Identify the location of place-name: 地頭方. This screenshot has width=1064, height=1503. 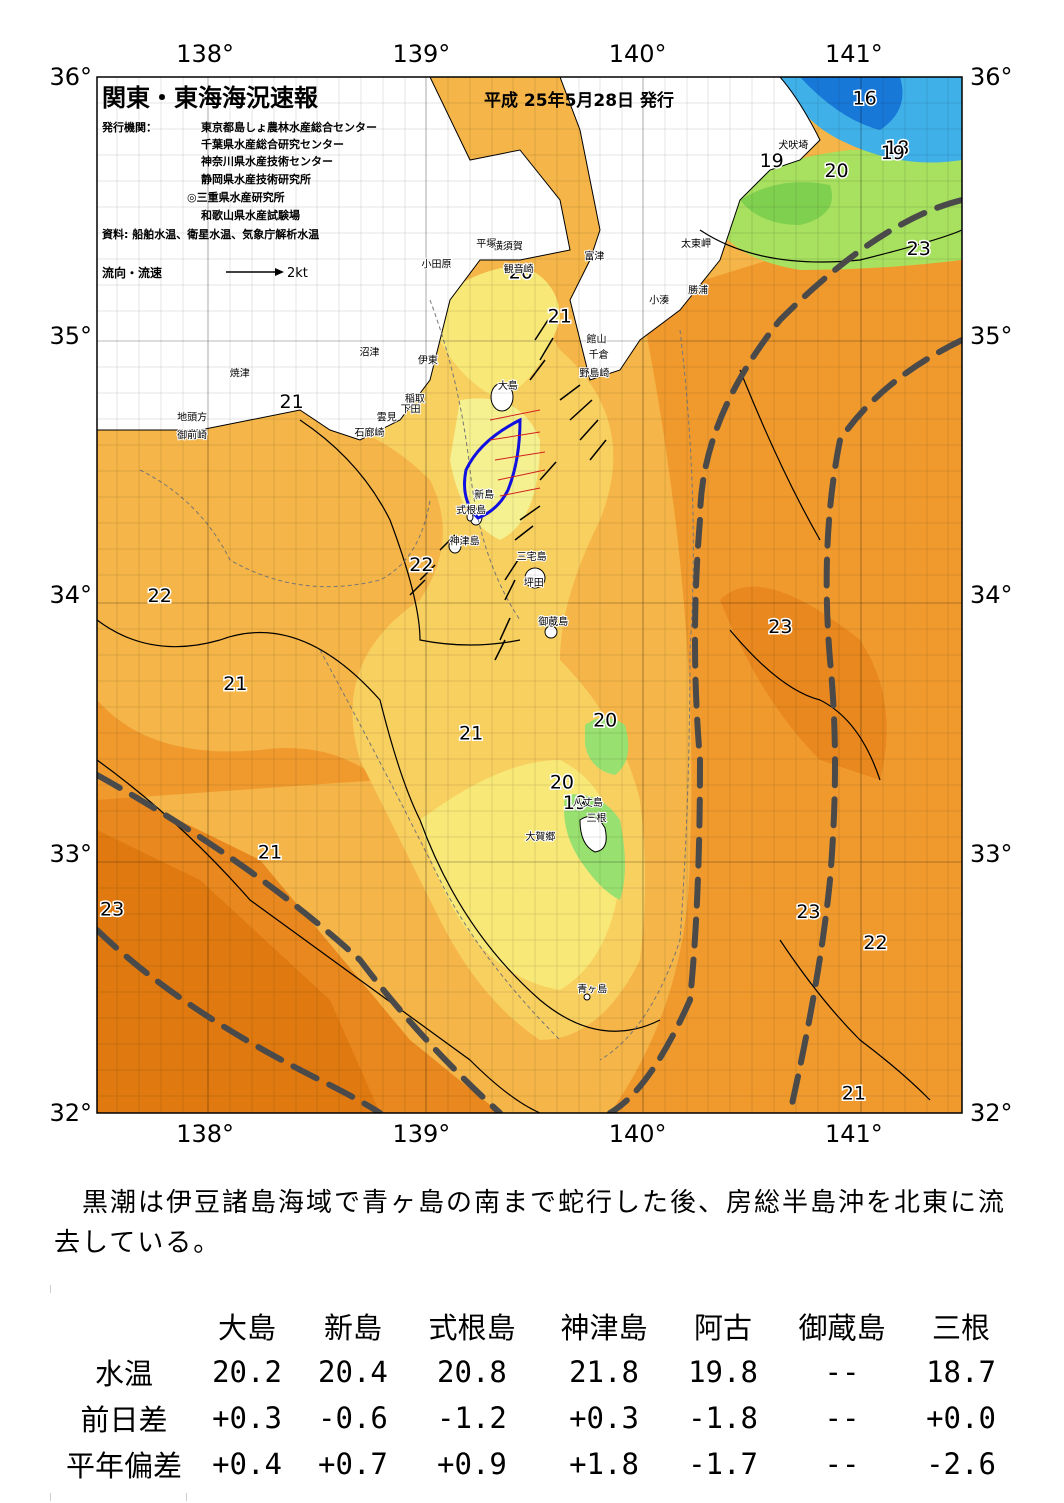
(192, 416).